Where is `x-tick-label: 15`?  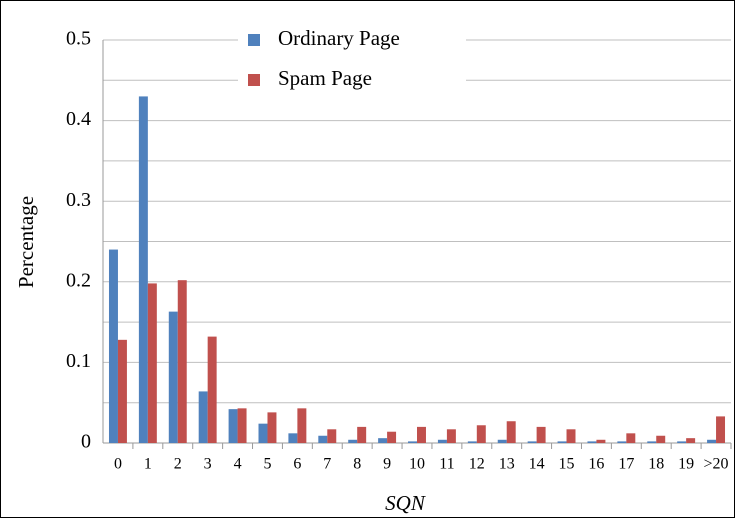 x-tick-label: 15 is located at coordinates (567, 464).